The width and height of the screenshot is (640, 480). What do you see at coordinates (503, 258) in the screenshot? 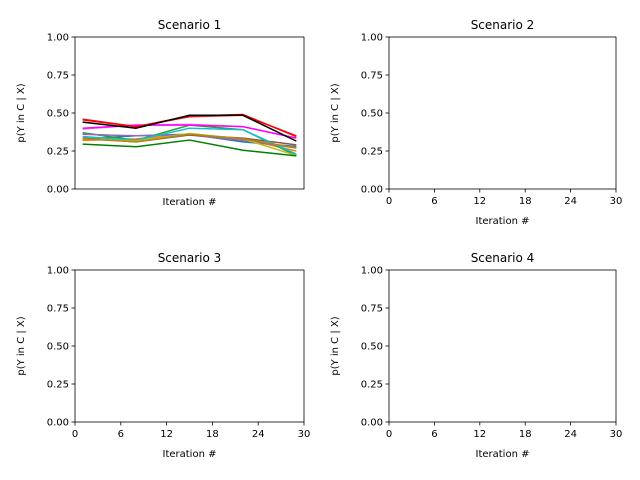
I see `subplot-title: Scenario 4` at bounding box center [503, 258].